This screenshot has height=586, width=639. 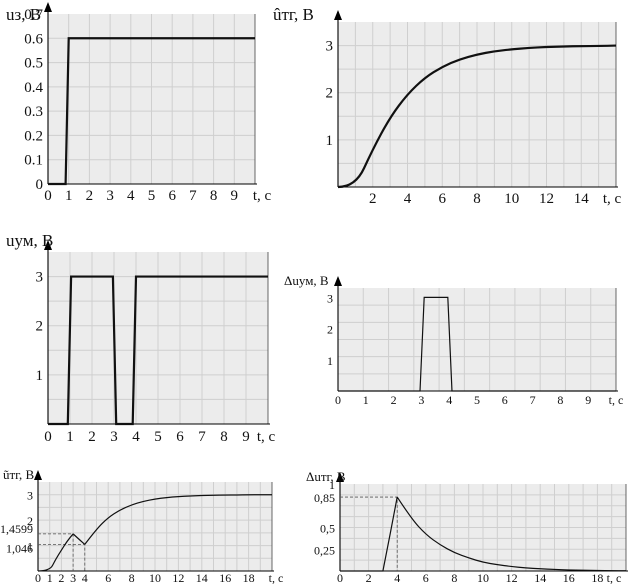 I want to click on annotation-label: 1,046, so click(x=19, y=548).